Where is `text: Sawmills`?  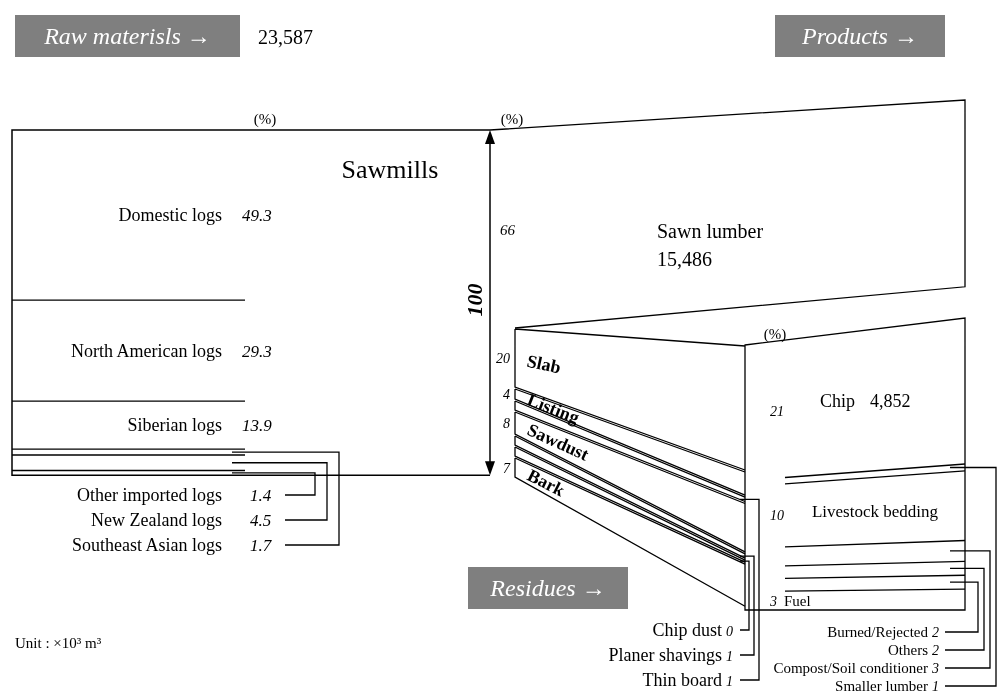
text: Sawmills is located at coordinates (390, 169).